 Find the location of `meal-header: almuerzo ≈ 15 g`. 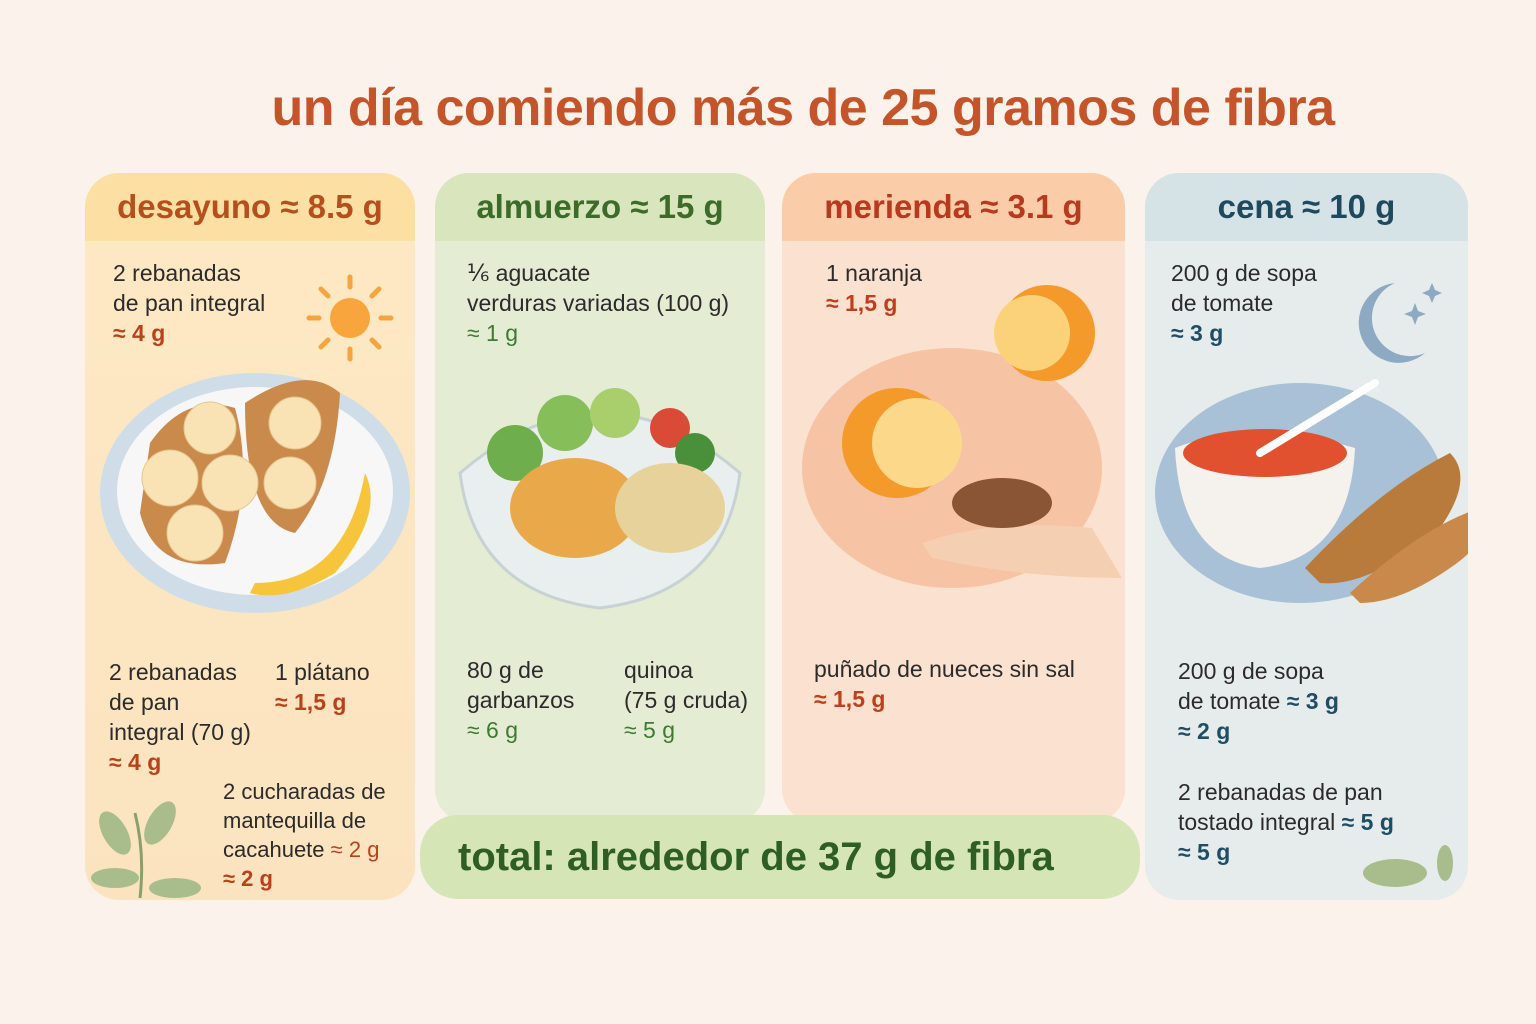

meal-header: almuerzo ≈ 15 g is located at coordinates (600, 207).